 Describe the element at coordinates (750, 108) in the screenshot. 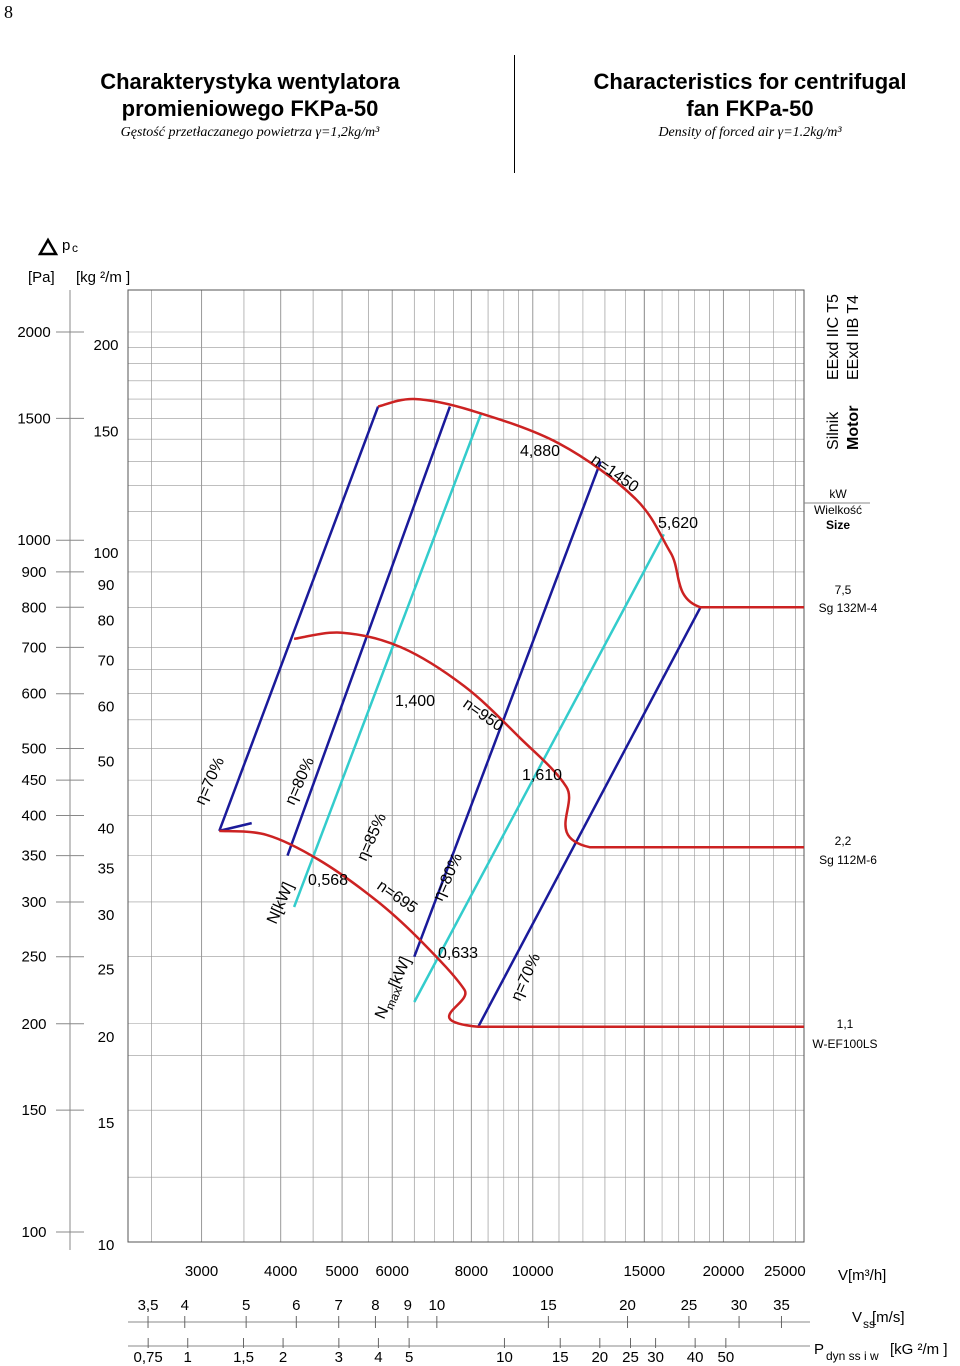

I see `en-title-line2: fan FKPa-50` at that location.